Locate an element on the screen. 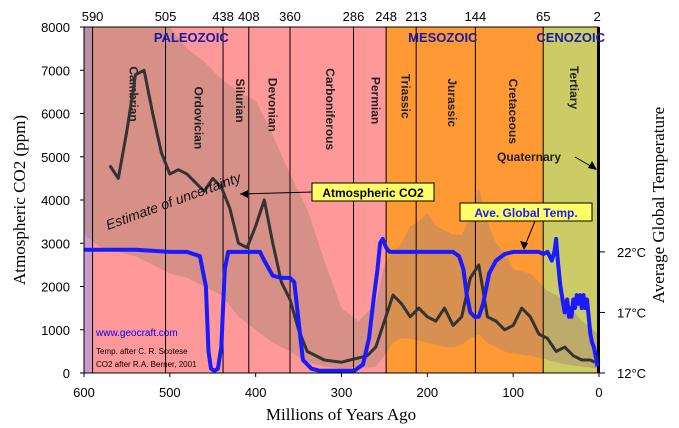  boundary-label-65: 65 is located at coordinates (543, 16).